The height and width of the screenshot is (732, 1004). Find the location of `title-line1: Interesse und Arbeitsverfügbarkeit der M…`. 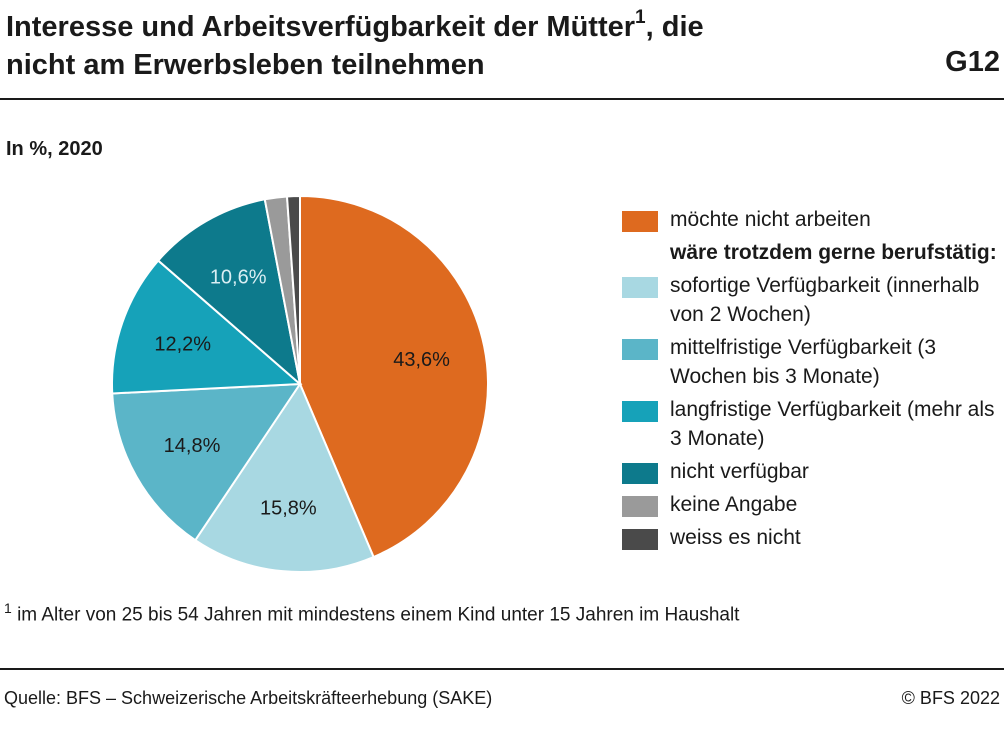

title-line1: Interesse und Arbeitsverfügbarkeit der M… is located at coordinates (321, 27).